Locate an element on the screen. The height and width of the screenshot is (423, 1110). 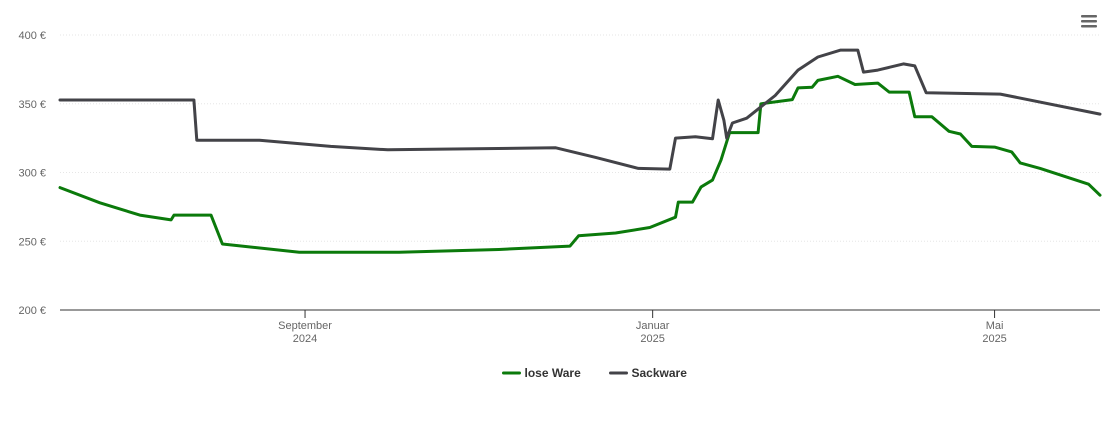
menu-icon is located at coordinates (1089, 21).